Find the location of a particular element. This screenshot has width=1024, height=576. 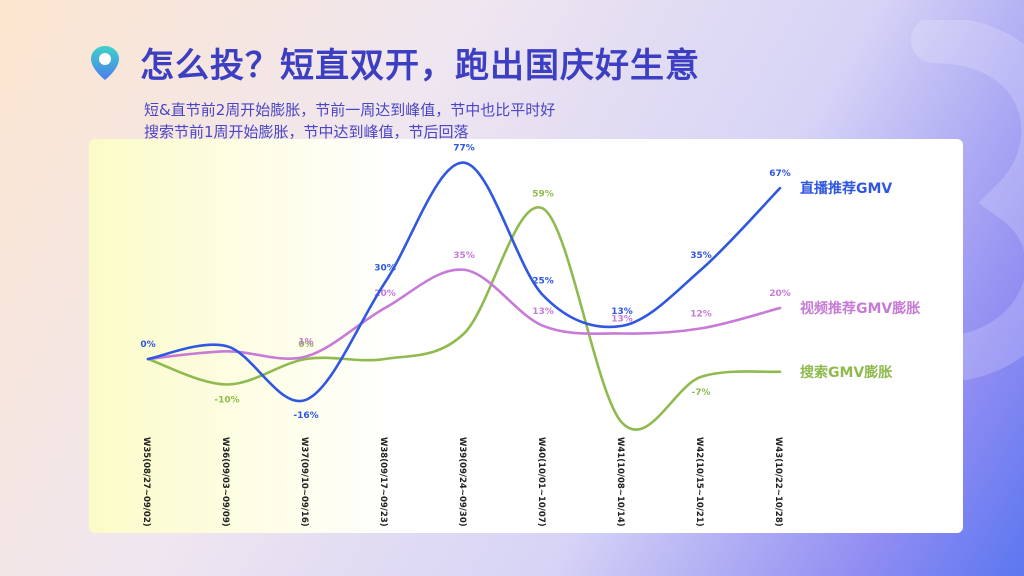

data-label: 12% is located at coordinates (701, 314).